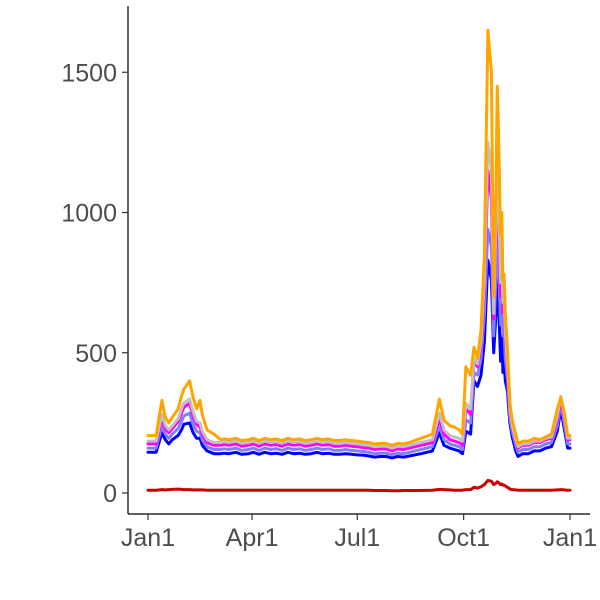 The height and width of the screenshot is (600, 600). What do you see at coordinates (357, 538) in the screenshot?
I see `x-tick-label: Jul1` at bounding box center [357, 538].